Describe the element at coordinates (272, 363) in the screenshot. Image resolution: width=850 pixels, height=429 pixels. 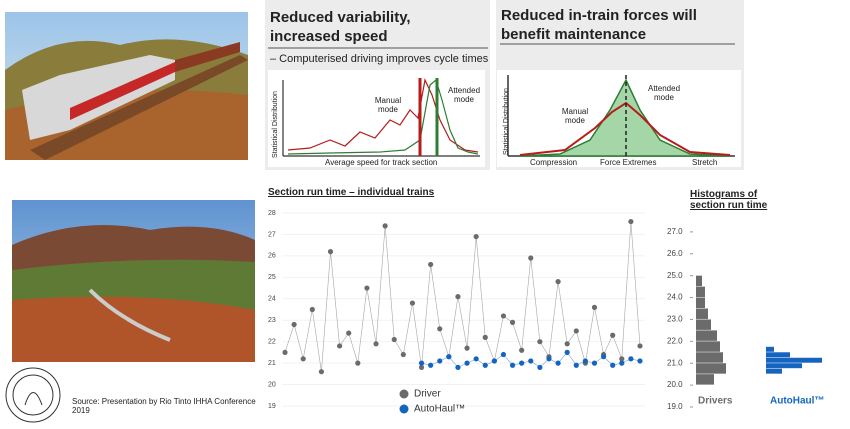
I see `y-tick-label: 21` at that location.